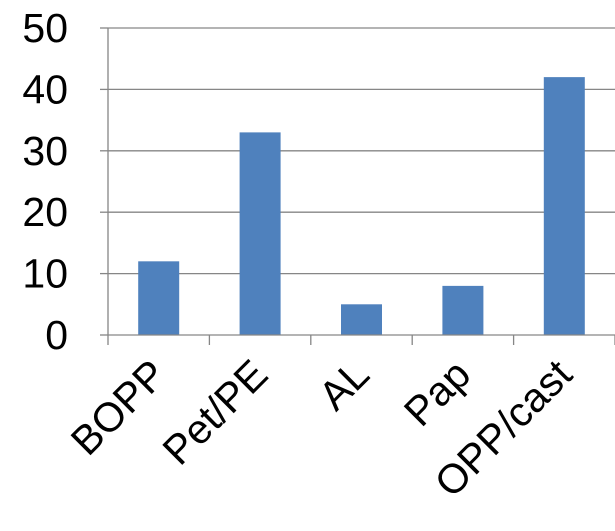  Describe the element at coordinates (45, 151) in the screenshot. I see `y-tick-label: 30` at that location.